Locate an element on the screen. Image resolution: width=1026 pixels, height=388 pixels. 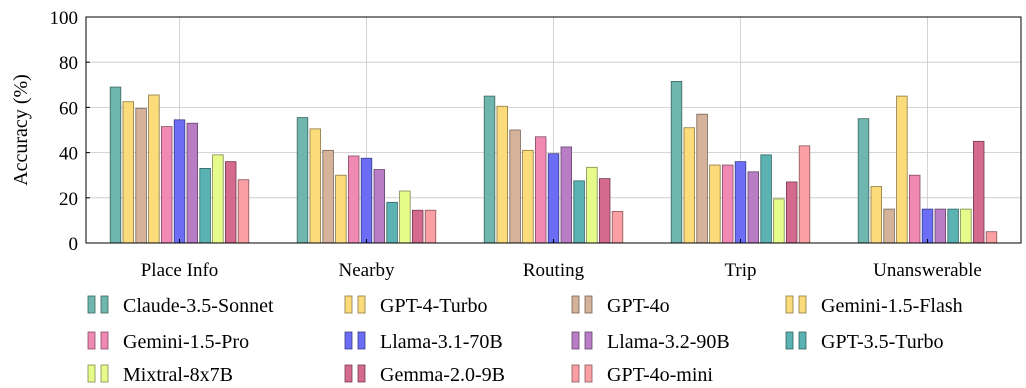
y-tick-label-4: 80 is located at coordinates (68, 63).